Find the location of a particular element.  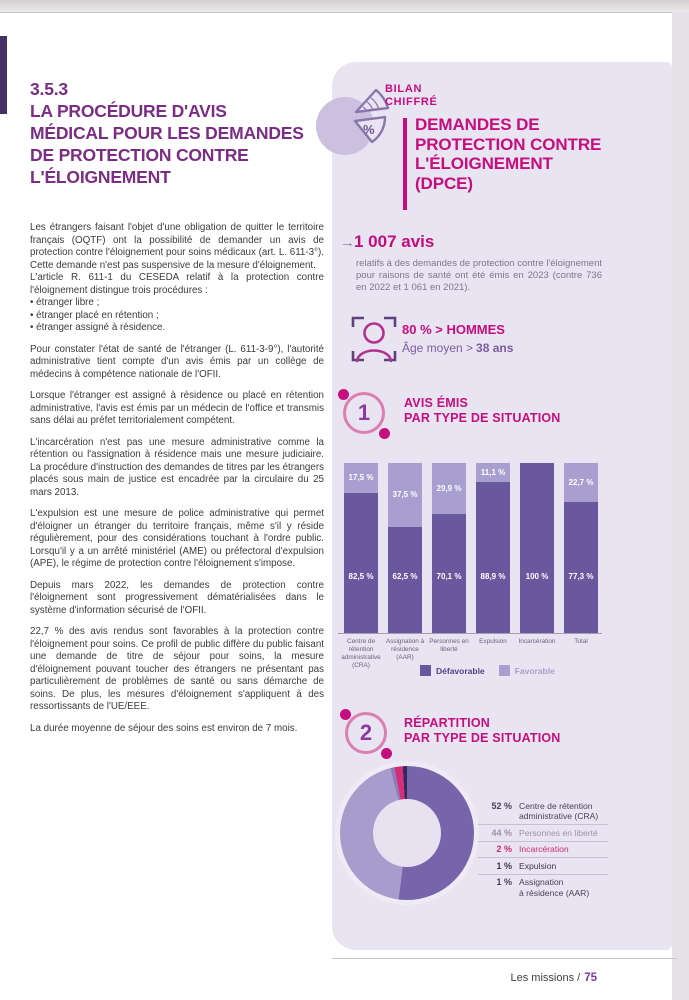

favorable-value-label: 29,9 % is located at coordinates (449, 488).